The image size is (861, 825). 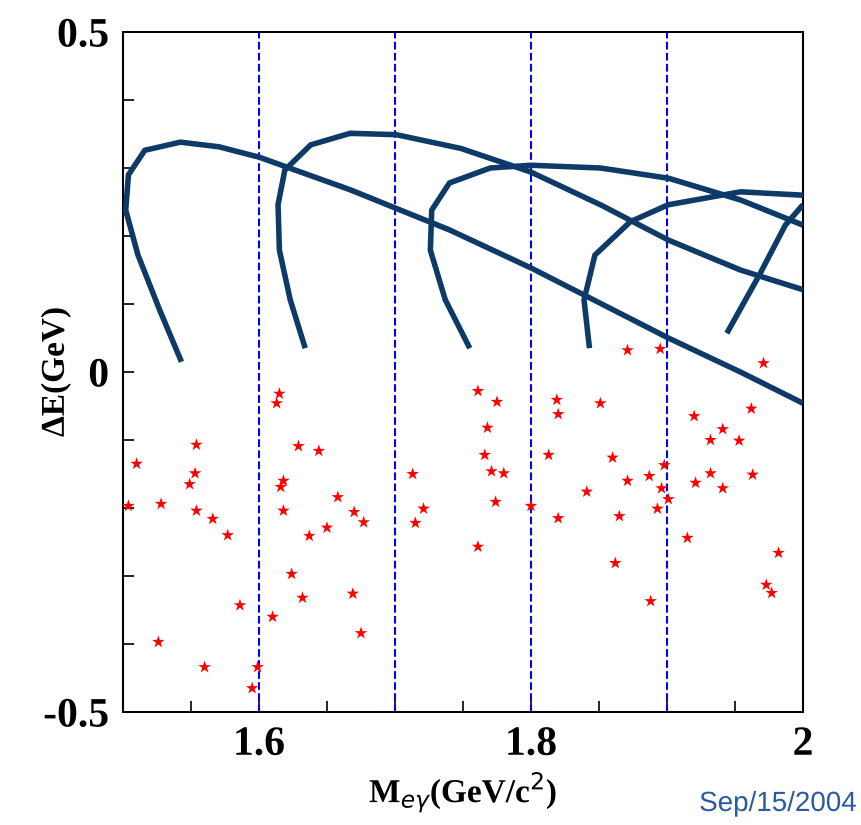 I want to click on y-axis-title: ΔE(GeV), so click(x=55, y=372).